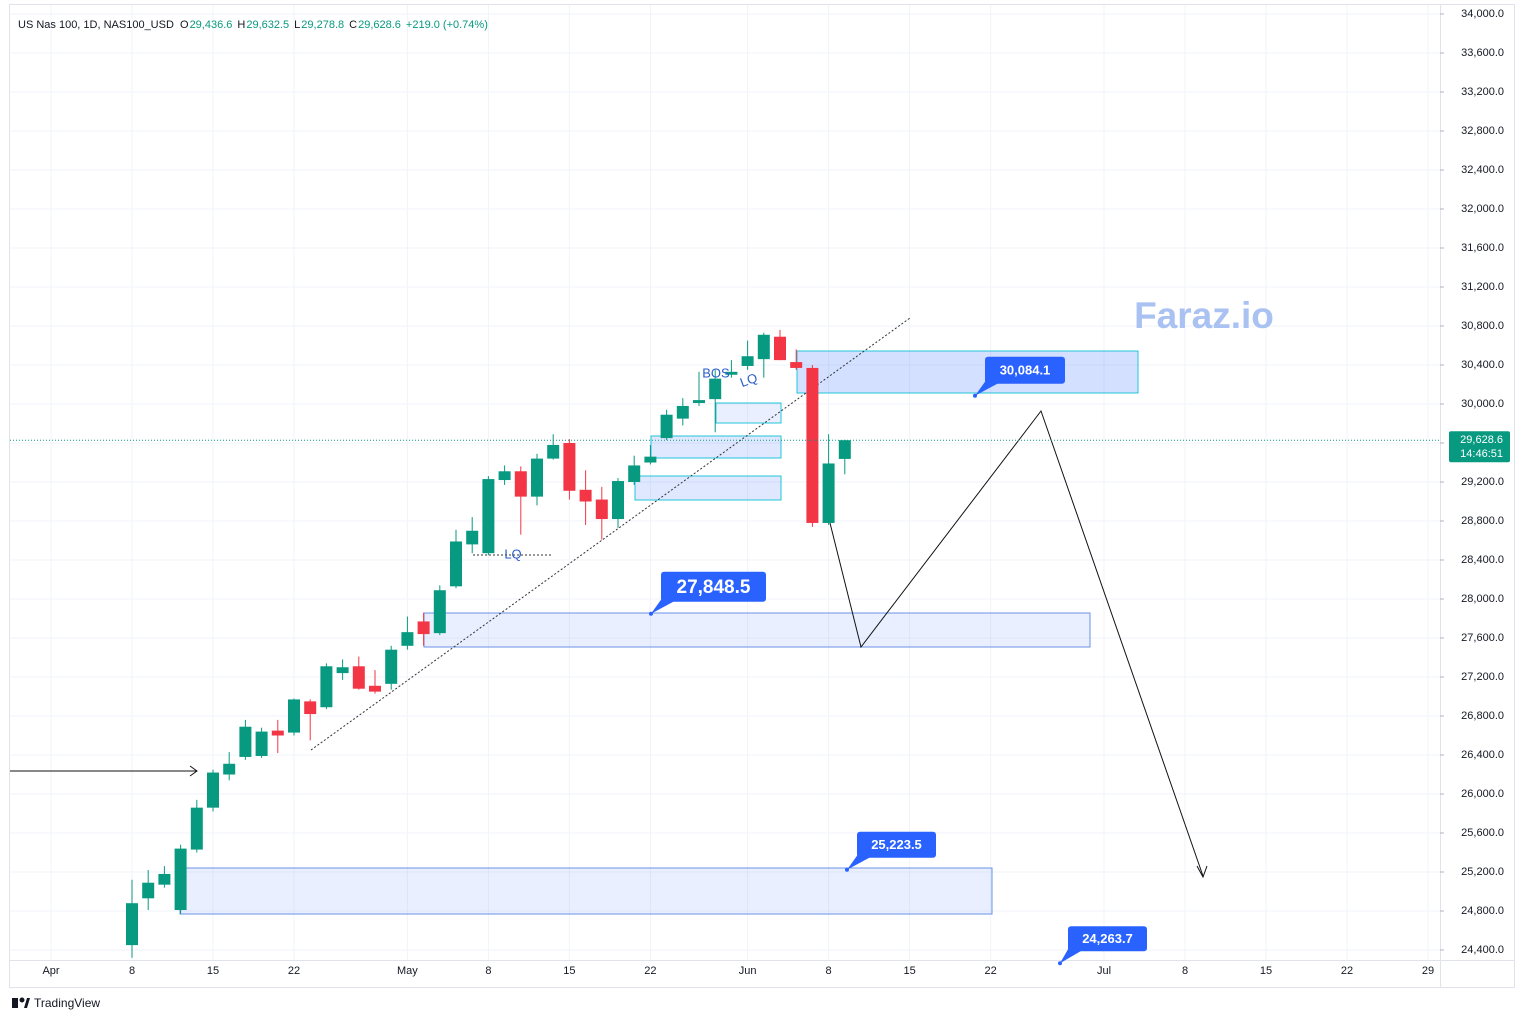  Describe the element at coordinates (1481, 440) in the screenshot. I see `price-tag-label: 29,628.6` at that location.